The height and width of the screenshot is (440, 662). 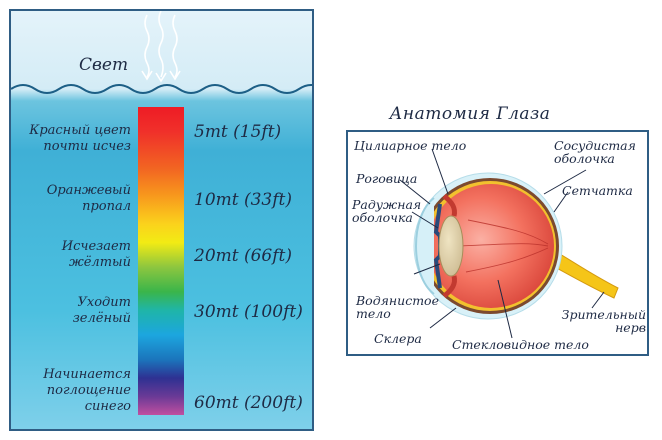 What do you see at coordinates (238, 132) in the screenshot?
I see `depth-row-value: 5mt (15ft)` at bounding box center [238, 132].